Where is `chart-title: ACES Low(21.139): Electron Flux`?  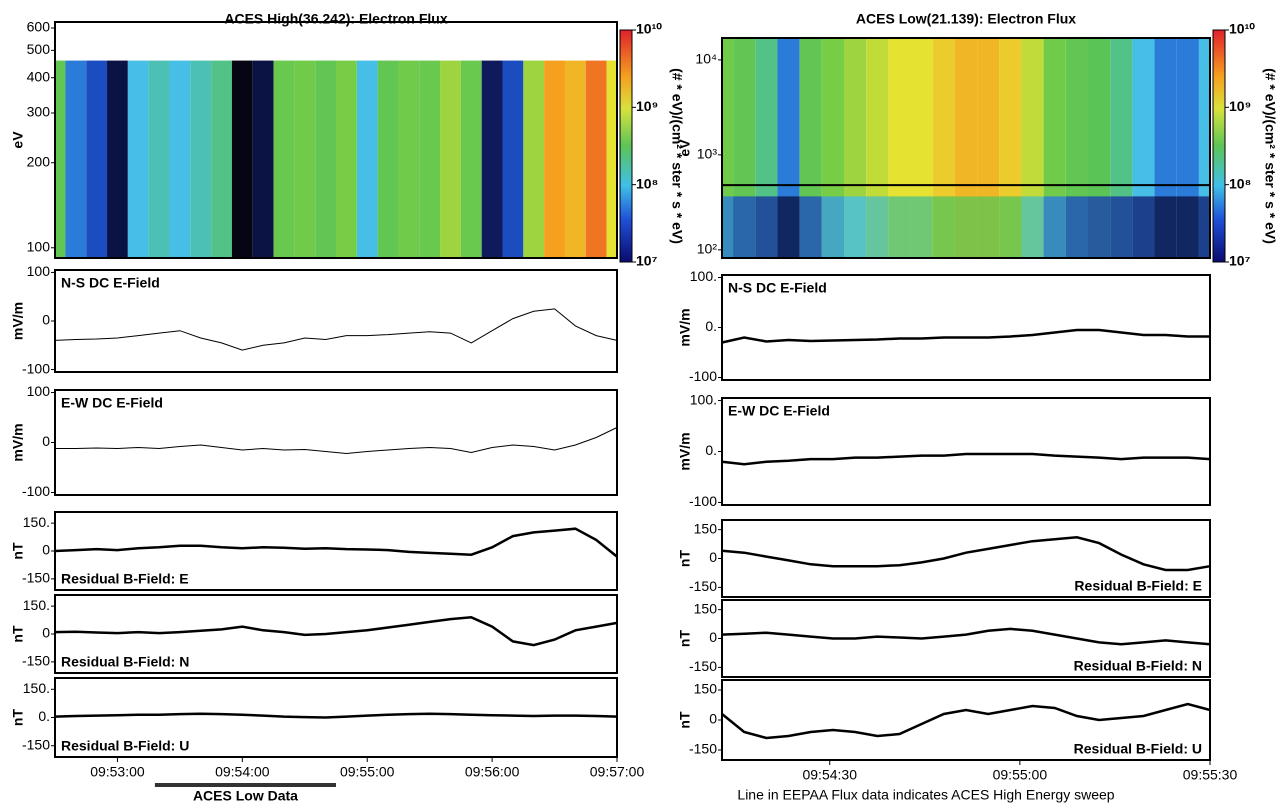 chart-title: ACES Low(21.139): Electron Flux is located at coordinates (966, 19).